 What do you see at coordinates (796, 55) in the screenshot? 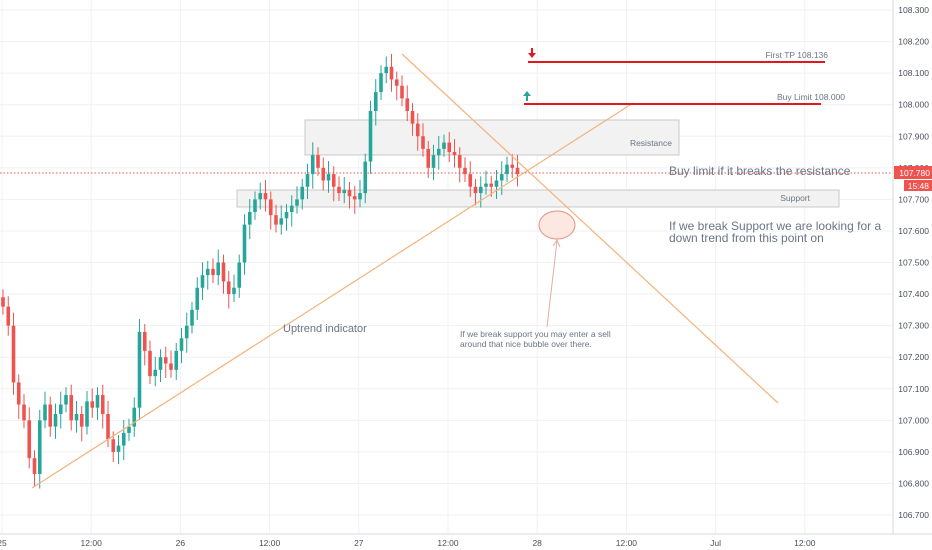
I see `first-tp-label: First TP 108.136` at bounding box center [796, 55].